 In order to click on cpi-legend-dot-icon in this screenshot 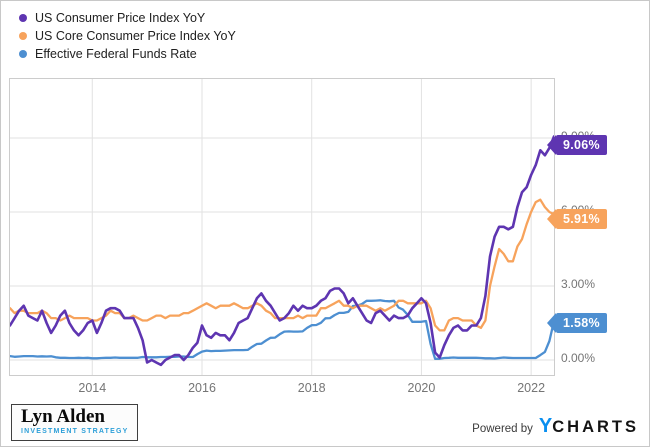, I will do `click(23, 18)`.